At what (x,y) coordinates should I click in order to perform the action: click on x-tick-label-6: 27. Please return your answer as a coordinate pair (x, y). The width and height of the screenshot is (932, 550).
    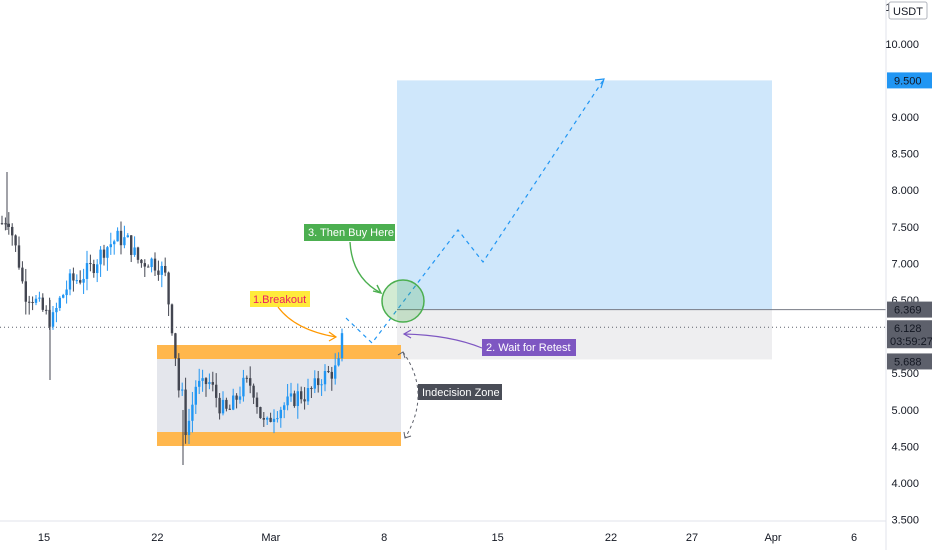
    Looking at the image, I should click on (692, 538).